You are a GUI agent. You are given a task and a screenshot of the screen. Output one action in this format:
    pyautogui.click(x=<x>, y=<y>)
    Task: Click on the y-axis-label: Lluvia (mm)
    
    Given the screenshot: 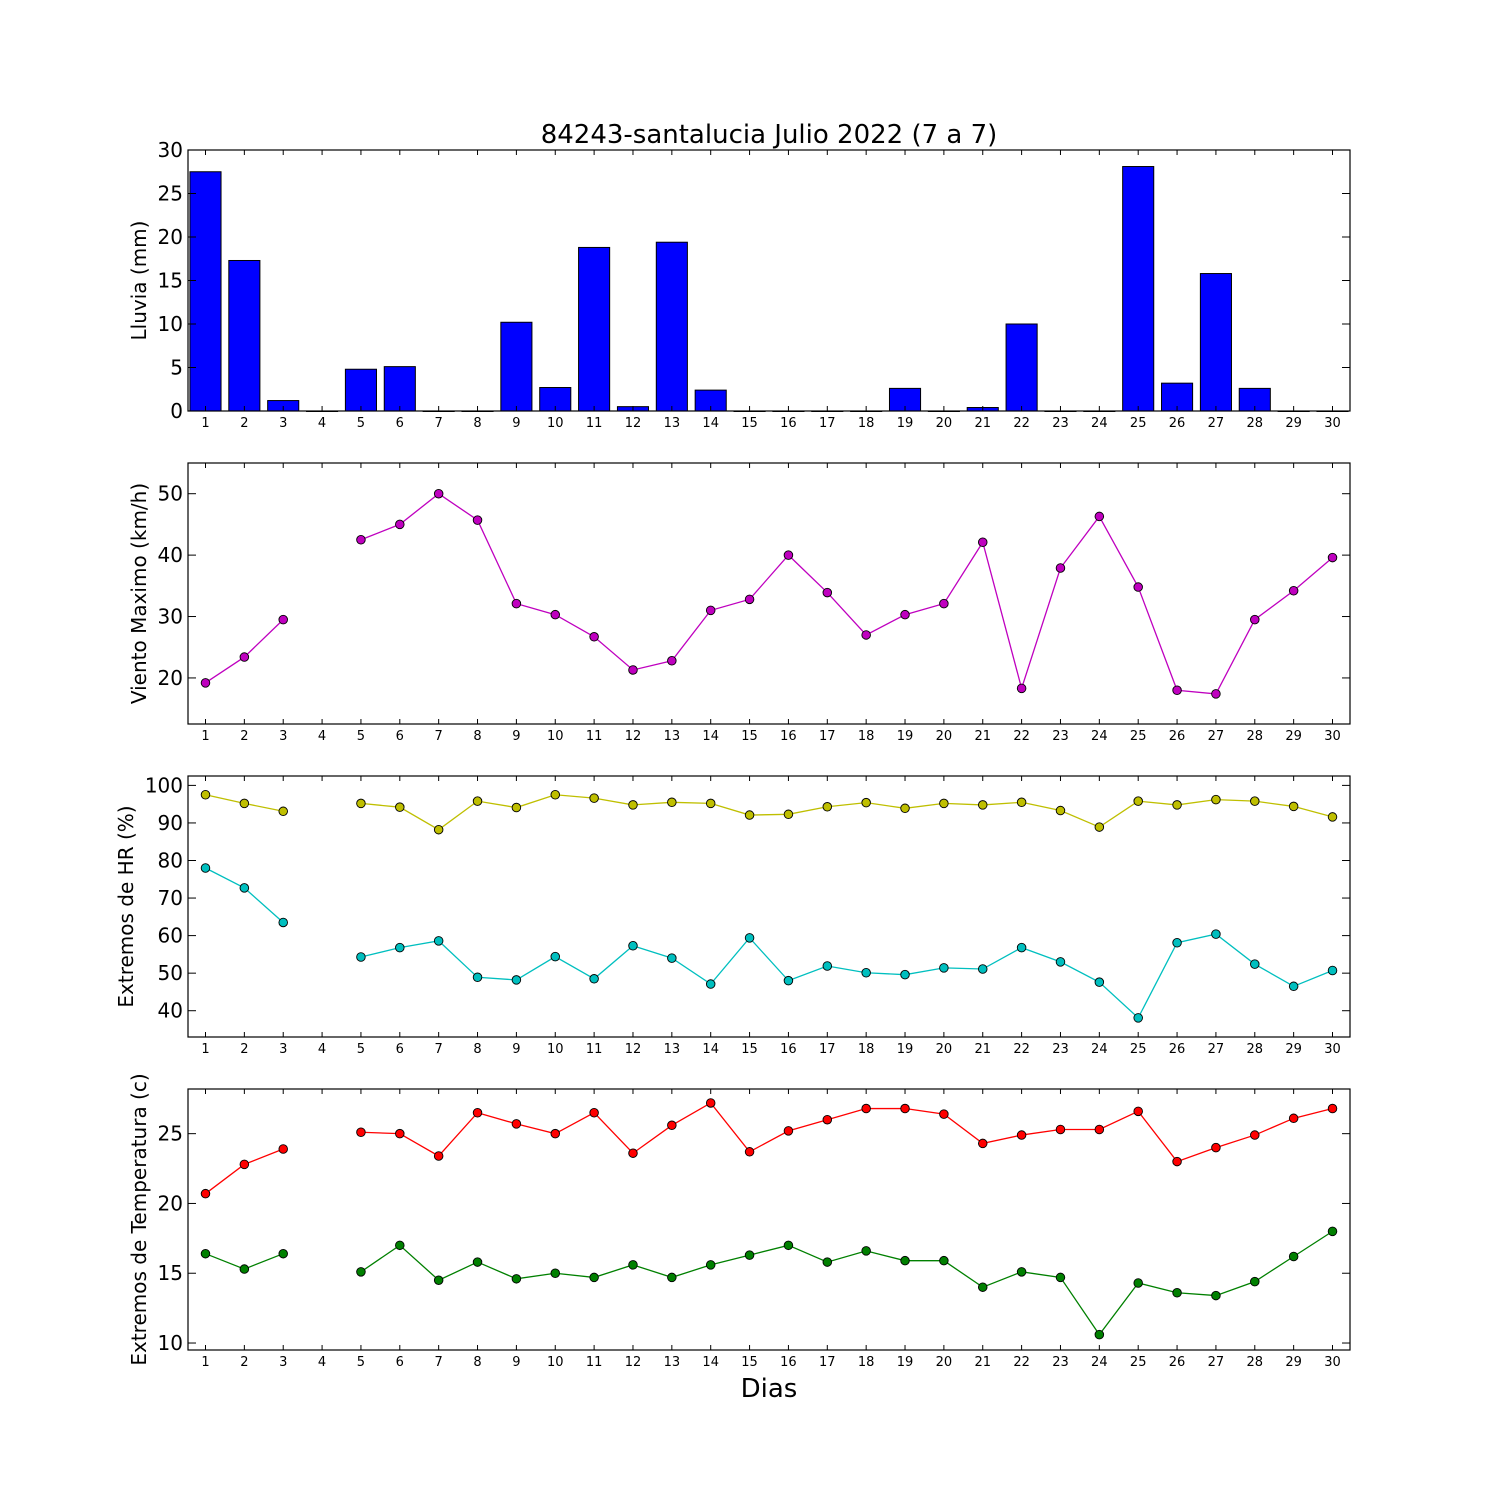 What is the action you would take?
    pyautogui.click(x=139, y=281)
    